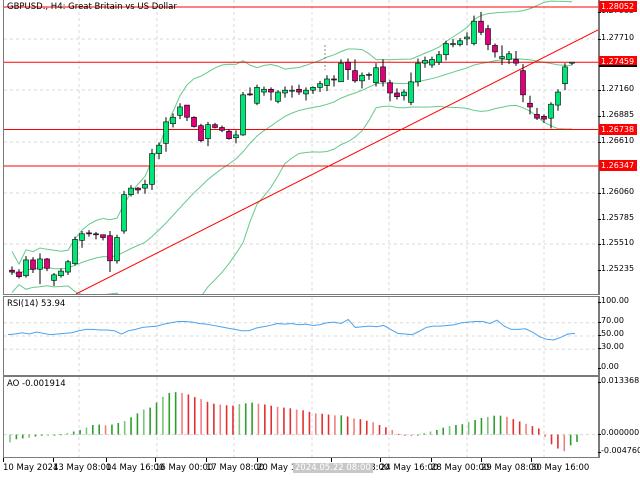  Describe the element at coordinates (613, 300) in the screenshot. I see `rsi-tick: 100.00` at that location.